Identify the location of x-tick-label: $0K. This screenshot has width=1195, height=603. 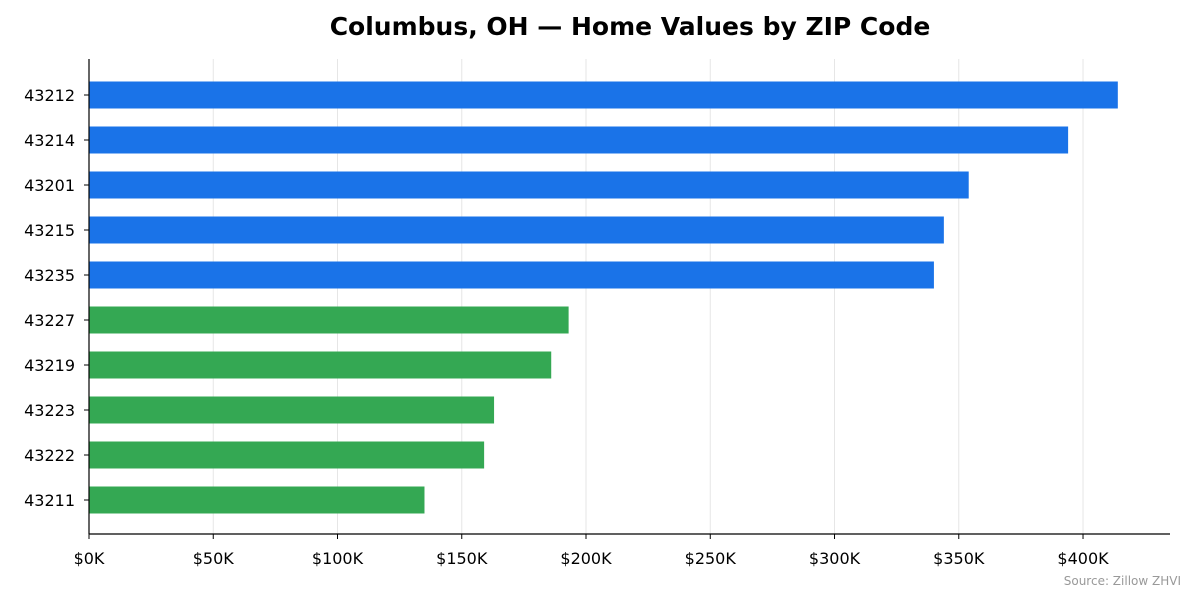
(89, 558).